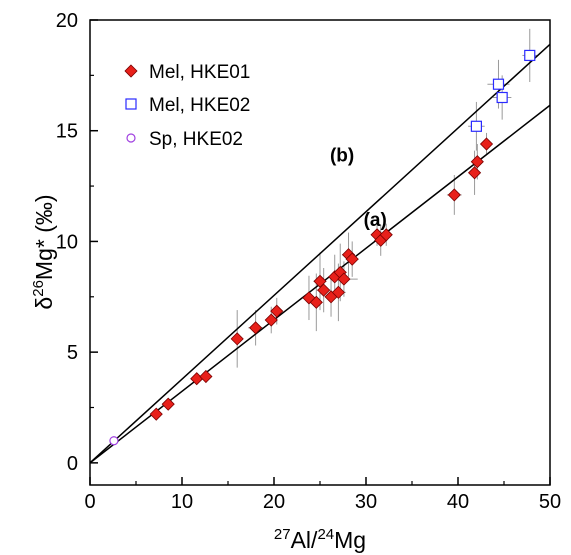  I want to click on x-axis-title-mg: Mg, so click(350, 540).